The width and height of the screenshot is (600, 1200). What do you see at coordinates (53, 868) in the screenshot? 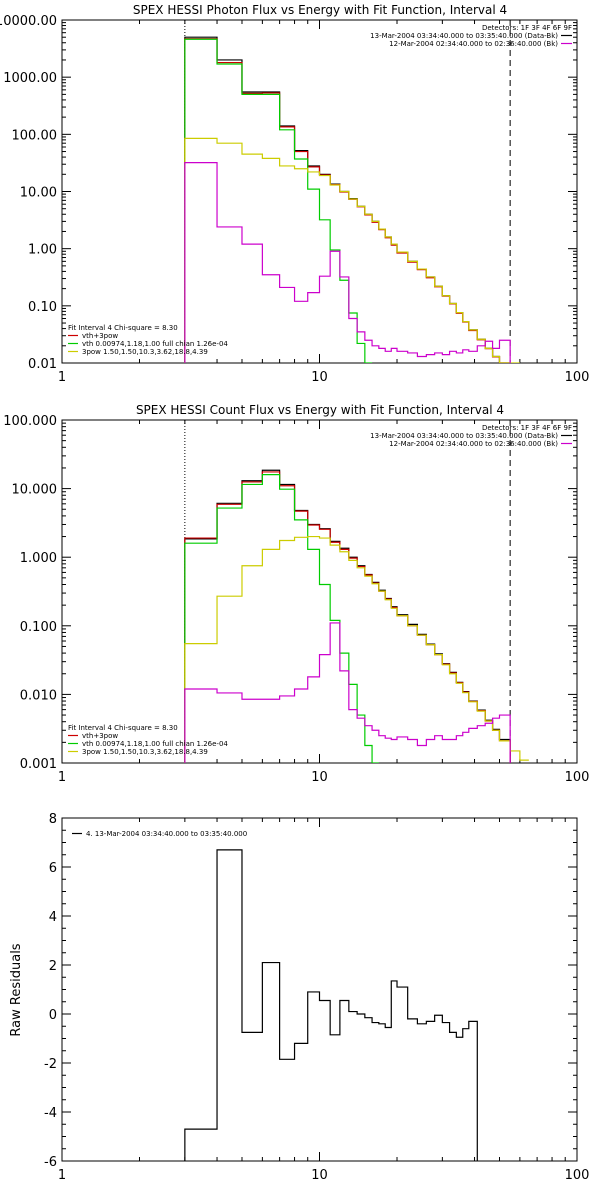
I see `y-tick-label: 6` at bounding box center [53, 868].